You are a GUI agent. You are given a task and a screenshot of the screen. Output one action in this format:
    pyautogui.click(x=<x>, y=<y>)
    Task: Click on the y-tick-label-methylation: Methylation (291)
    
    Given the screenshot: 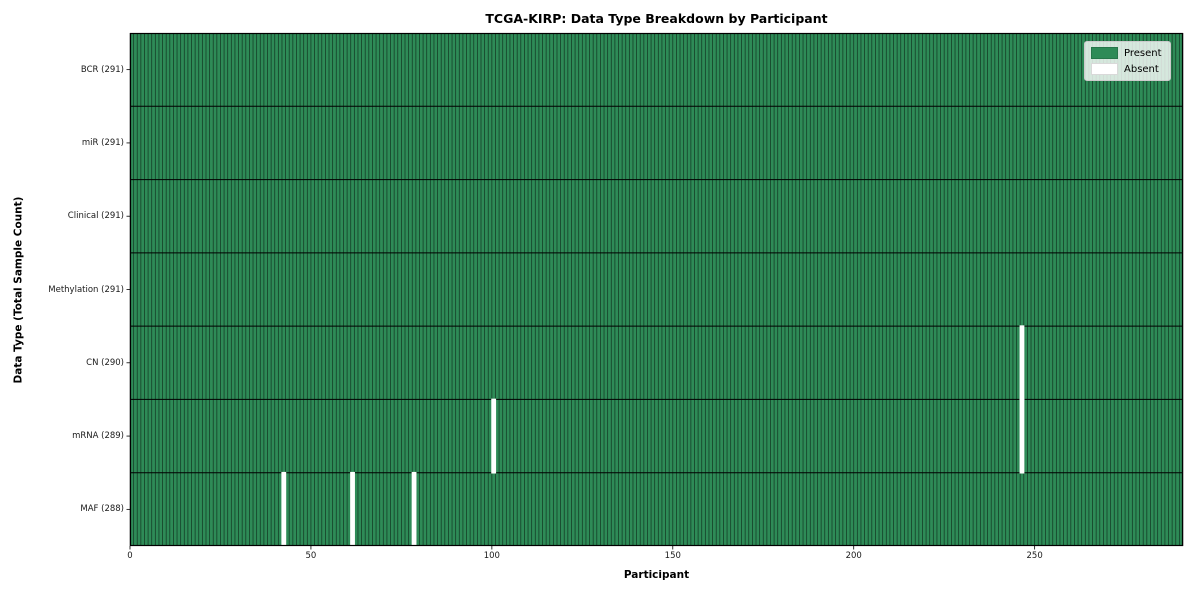 What is the action you would take?
    pyautogui.click(x=86, y=289)
    